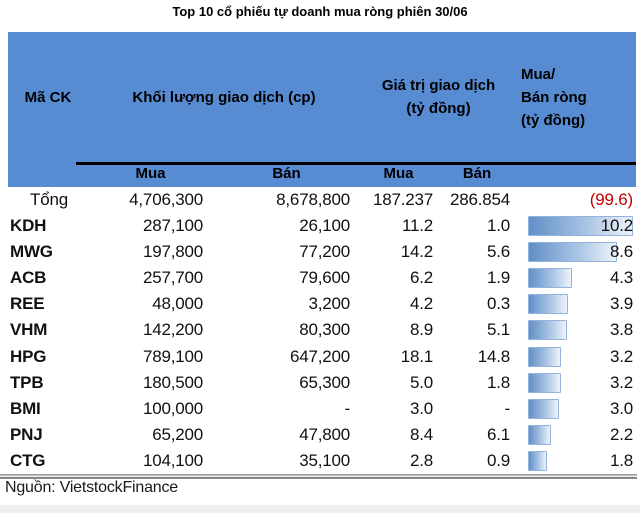 The width and height of the screenshot is (640, 513). Describe the element at coordinates (28, 460) in the screenshot. I see `stock-code: CTG` at that location.